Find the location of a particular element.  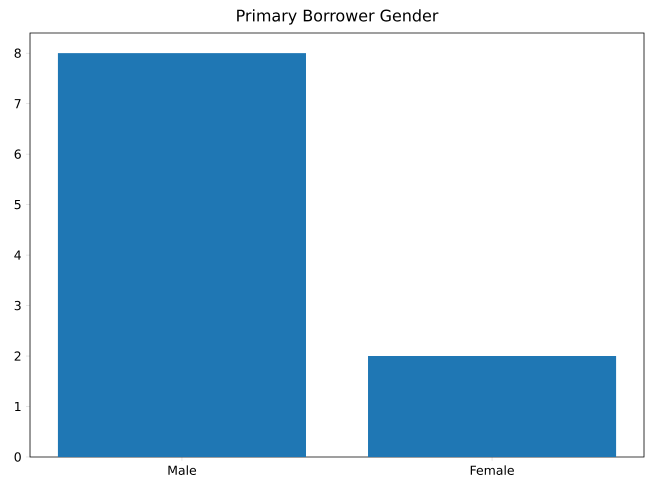

x-tick-label: Male is located at coordinates (182, 470).